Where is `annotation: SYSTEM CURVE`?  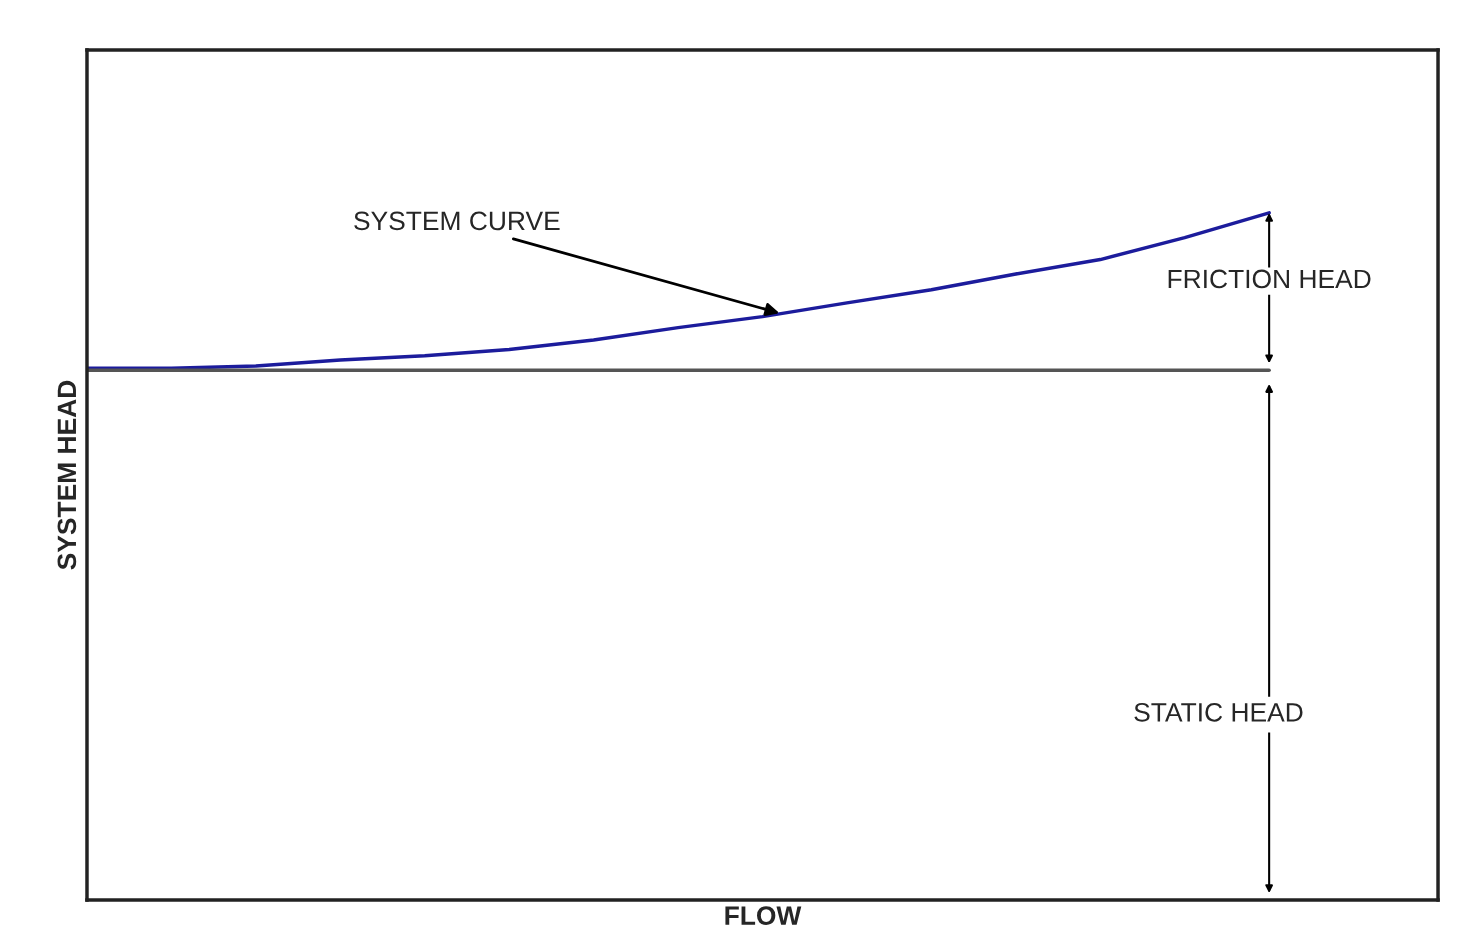
annotation: SYSTEM CURVE is located at coordinates (457, 221).